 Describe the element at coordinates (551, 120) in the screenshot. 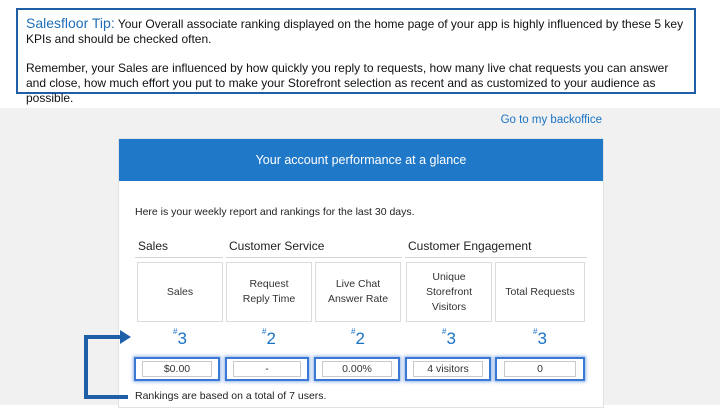

I see `backoffice-link: Go to my backoffice` at that location.